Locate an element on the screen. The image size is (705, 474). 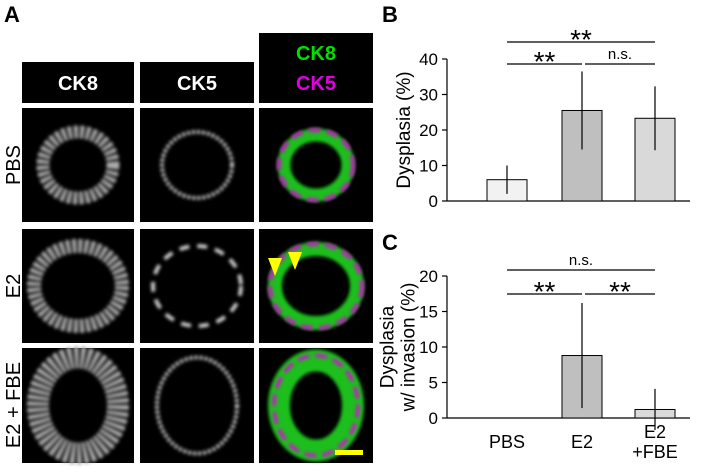
y-tick-label: 15 is located at coordinates (428, 312).